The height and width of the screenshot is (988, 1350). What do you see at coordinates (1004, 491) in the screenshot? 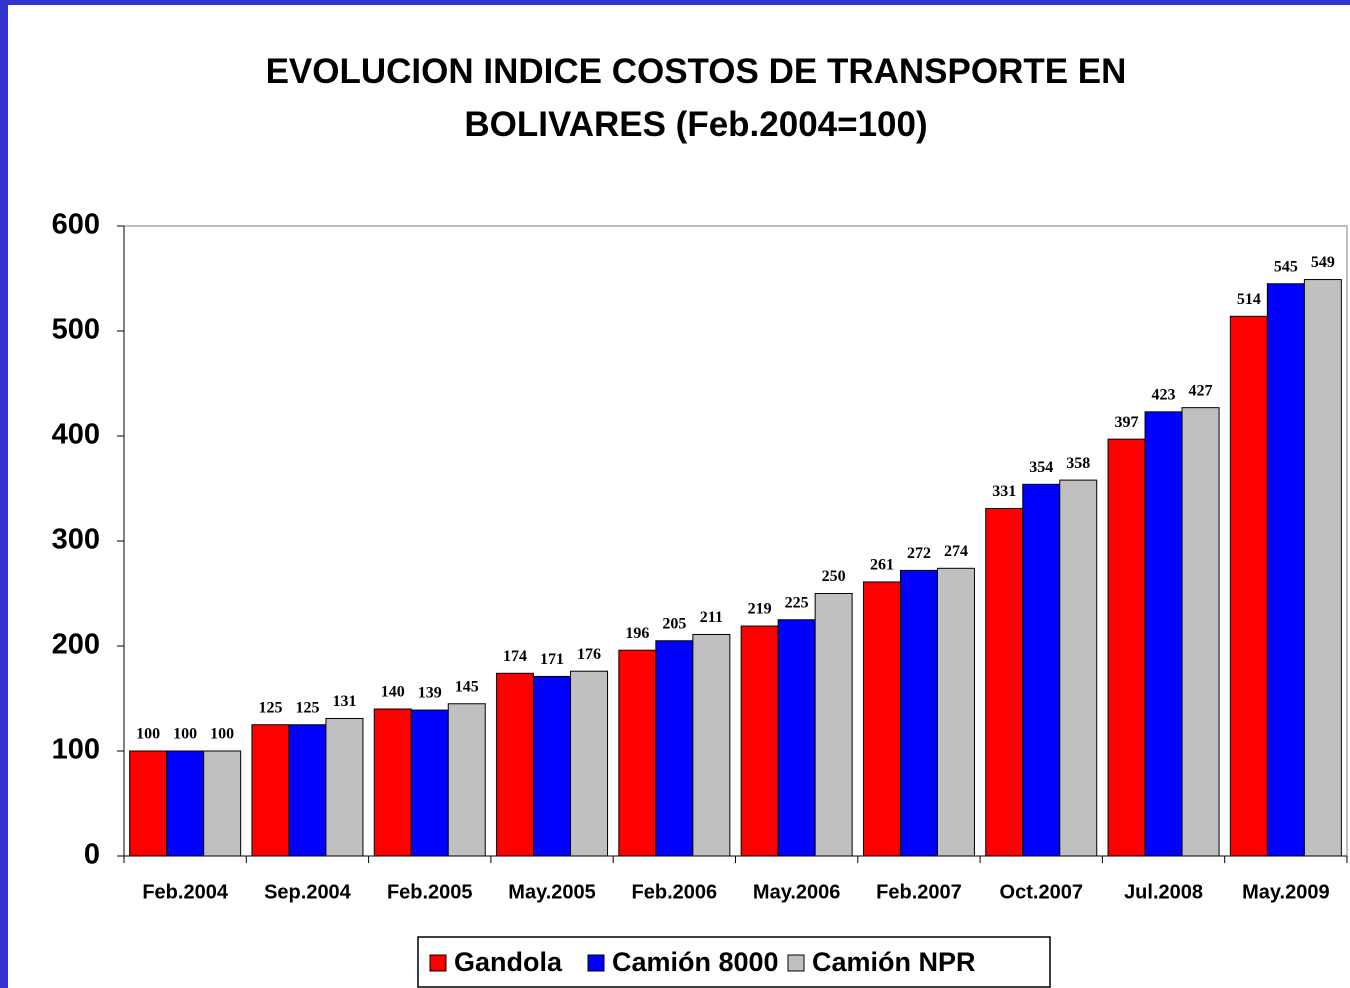
I see `value-label: 331` at bounding box center [1004, 491].